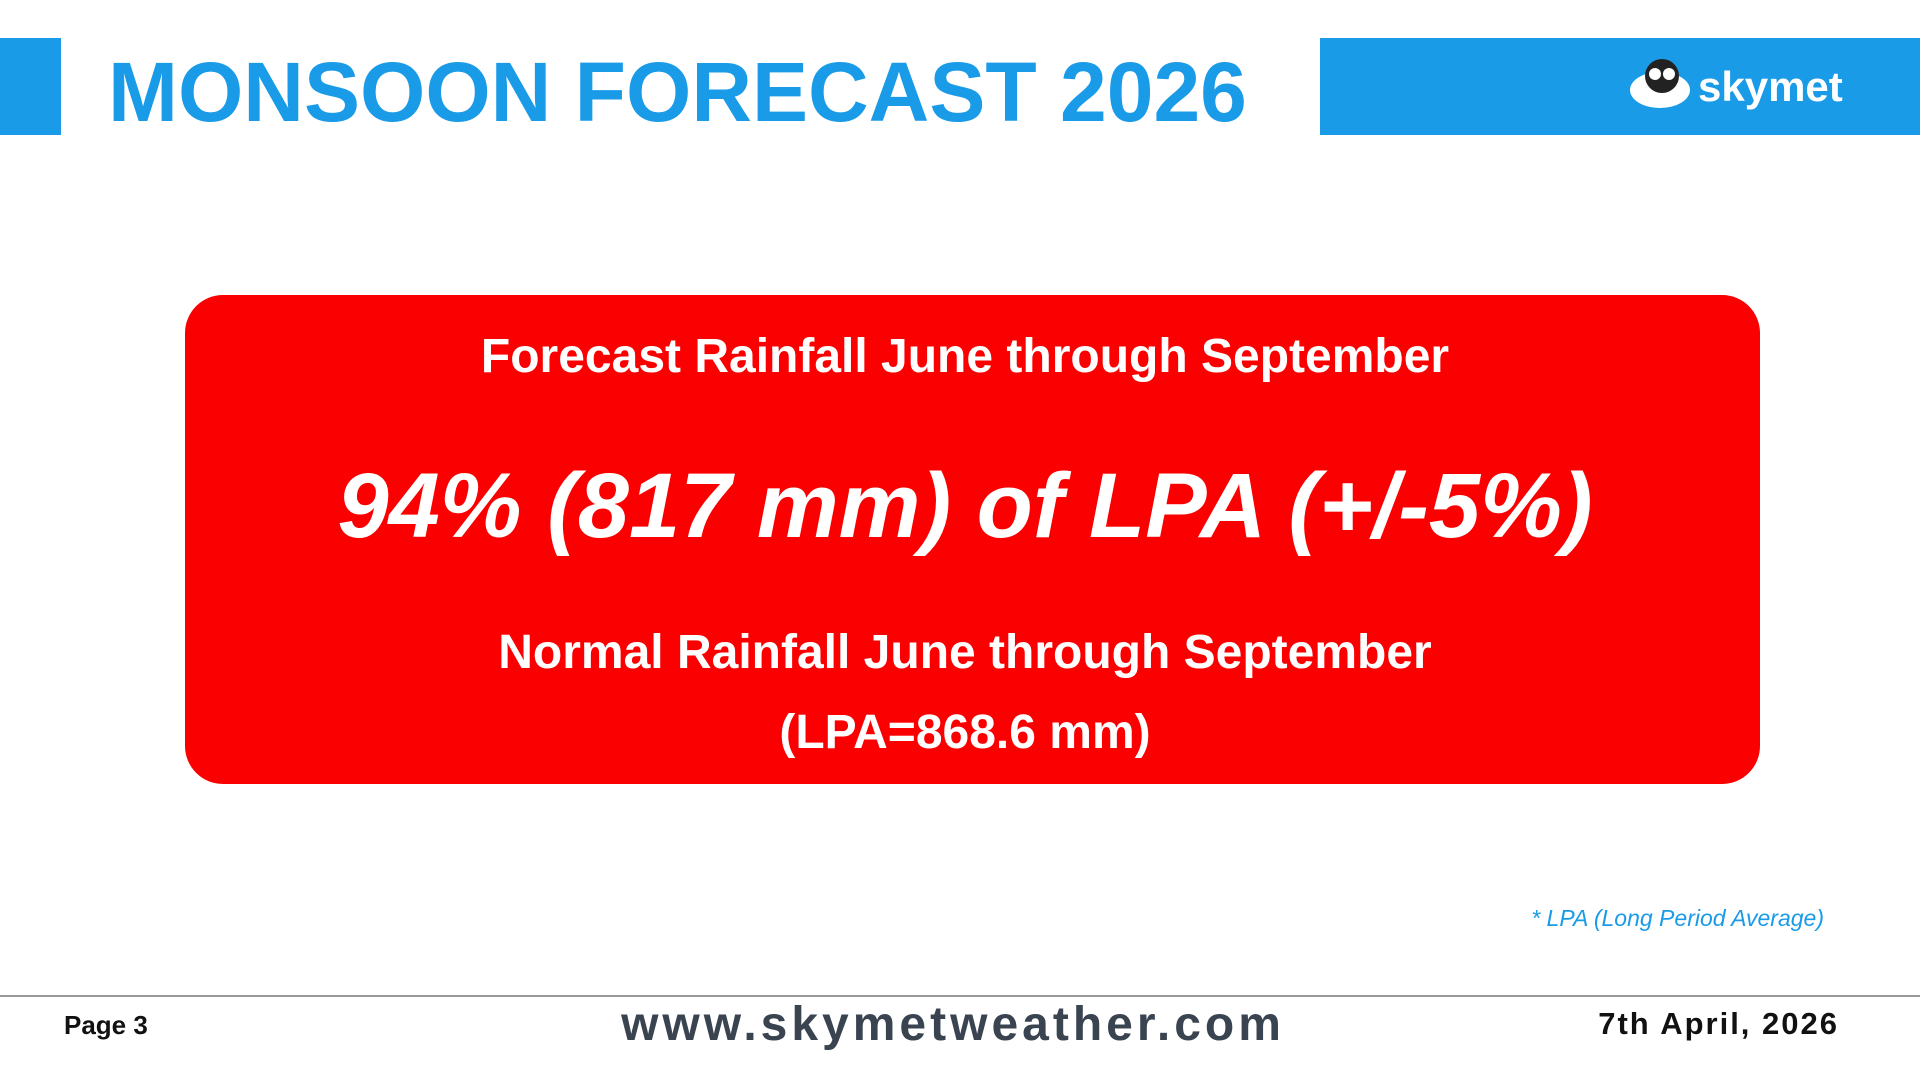  Describe the element at coordinates (964, 732) in the screenshot. I see `lpa-value: (LPA=868.6 mm)` at that location.